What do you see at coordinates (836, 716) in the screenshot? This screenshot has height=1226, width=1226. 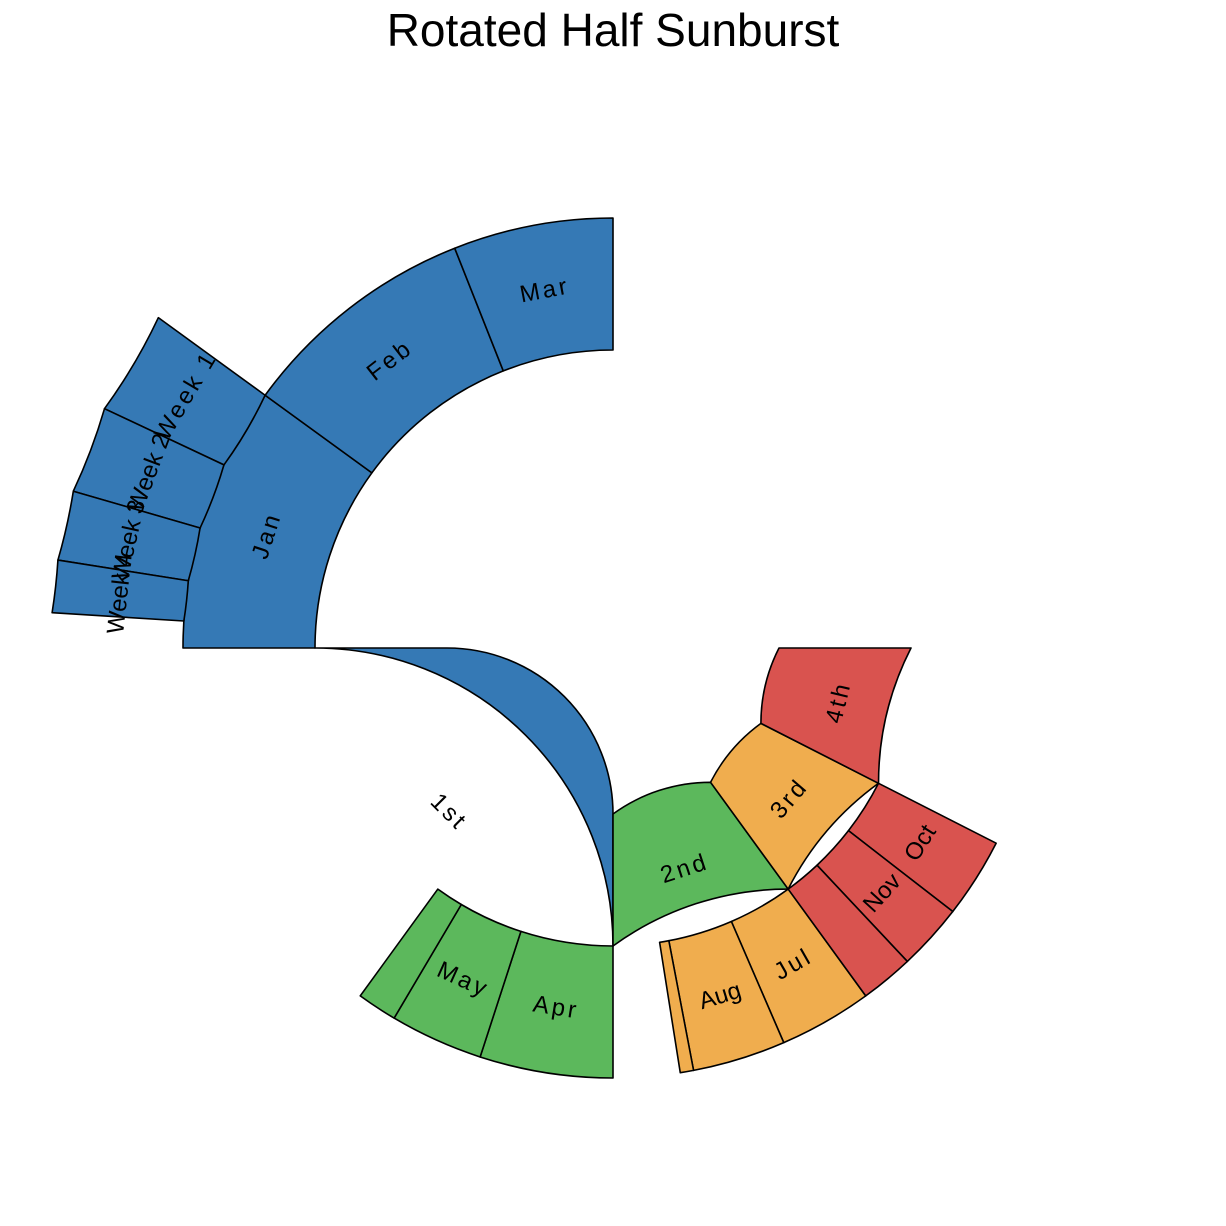 I see `segment-4th` at bounding box center [836, 716].